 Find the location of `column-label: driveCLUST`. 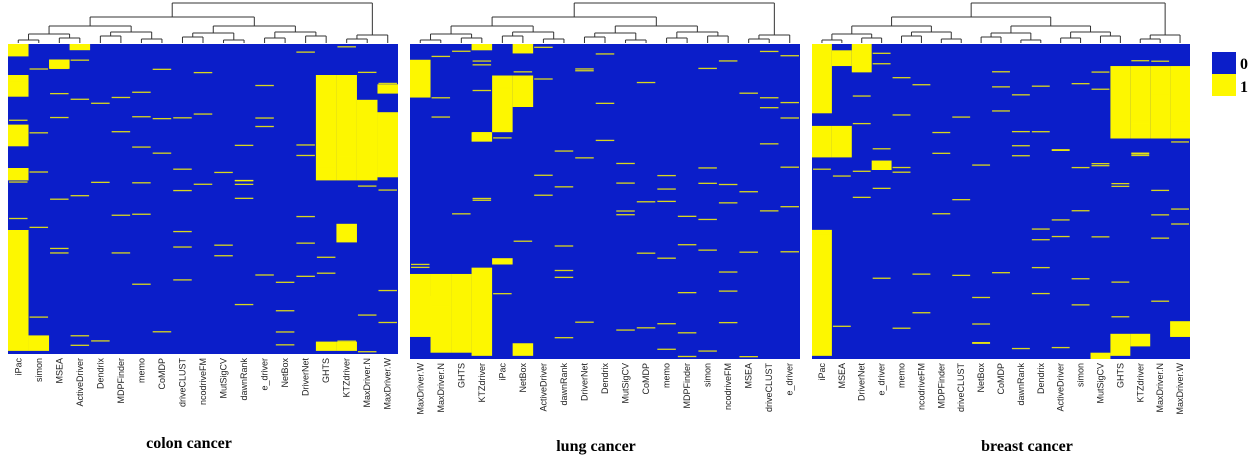

column-label: driveCLUST is located at coordinates (182, 383).